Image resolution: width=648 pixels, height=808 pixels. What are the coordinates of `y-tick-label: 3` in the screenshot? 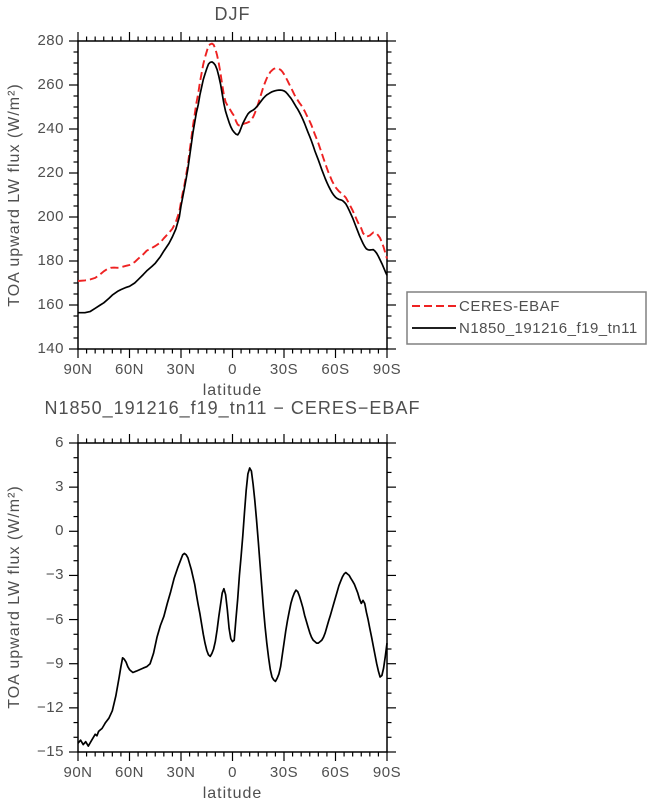 It's located at (59, 487).